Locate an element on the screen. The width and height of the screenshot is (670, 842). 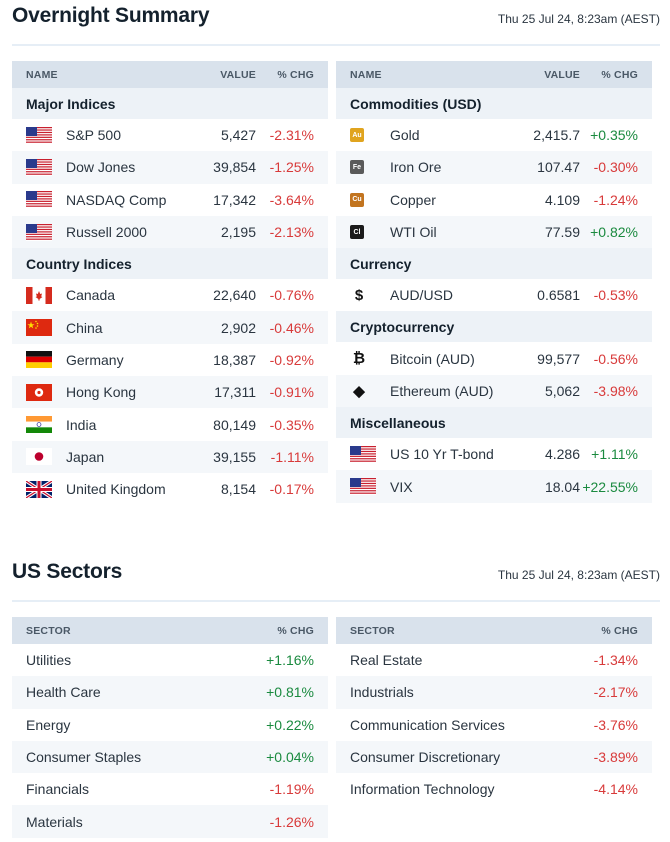
row-name: WTI Oil is located at coordinates (413, 232).